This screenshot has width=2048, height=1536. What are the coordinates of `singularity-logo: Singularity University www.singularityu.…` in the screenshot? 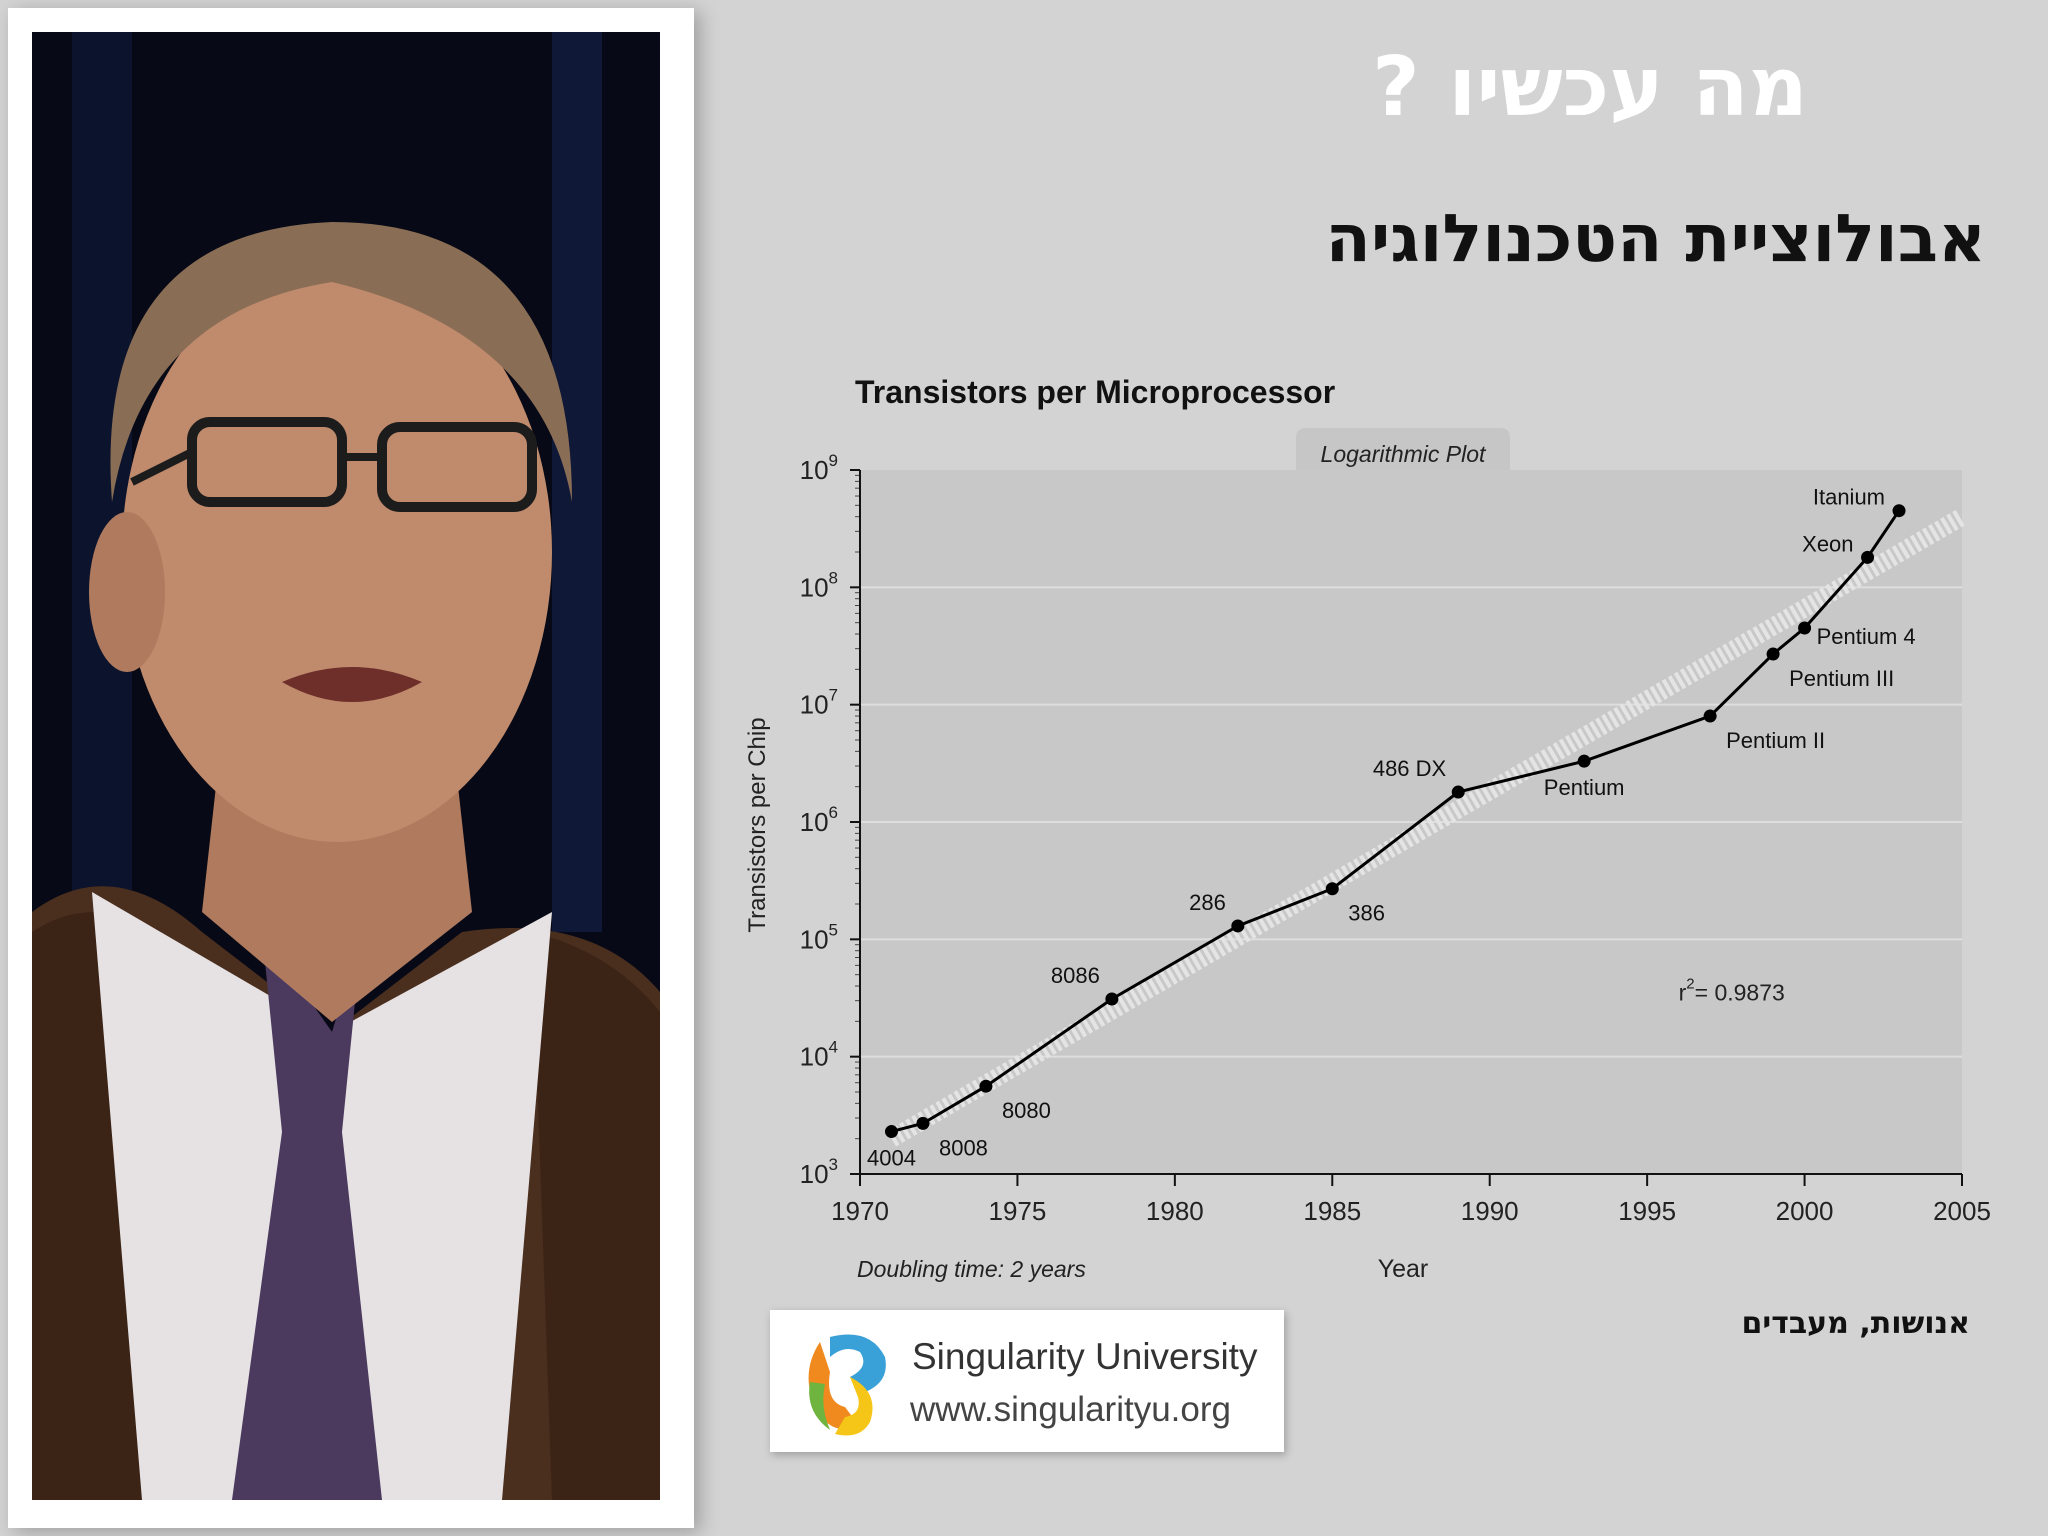 It's located at (1027, 1381).